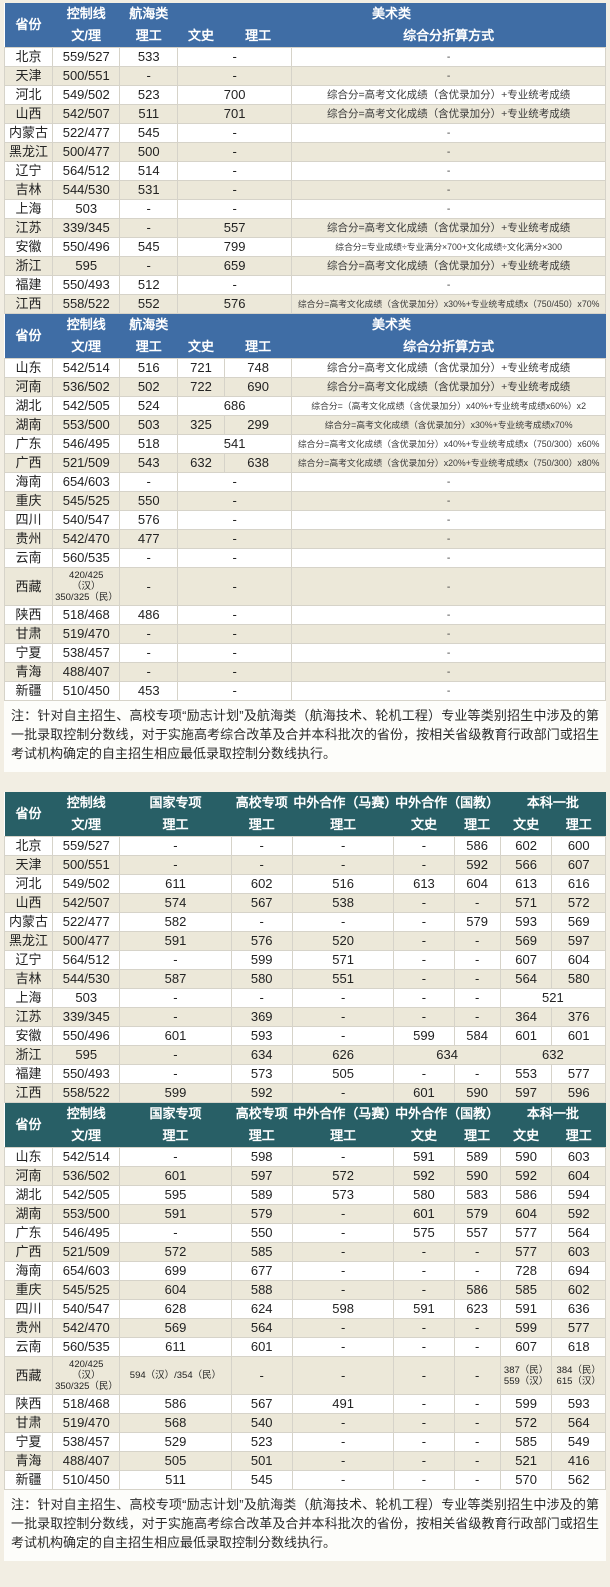  Describe the element at coordinates (175, 1423) in the screenshot. I see `value-cell: 568` at that location.